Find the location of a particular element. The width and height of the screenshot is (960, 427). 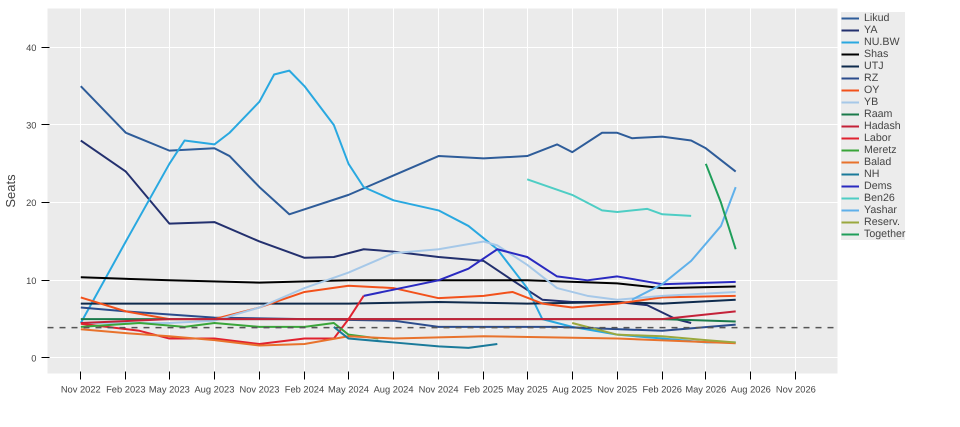

legend-label: Raam is located at coordinates (878, 114).